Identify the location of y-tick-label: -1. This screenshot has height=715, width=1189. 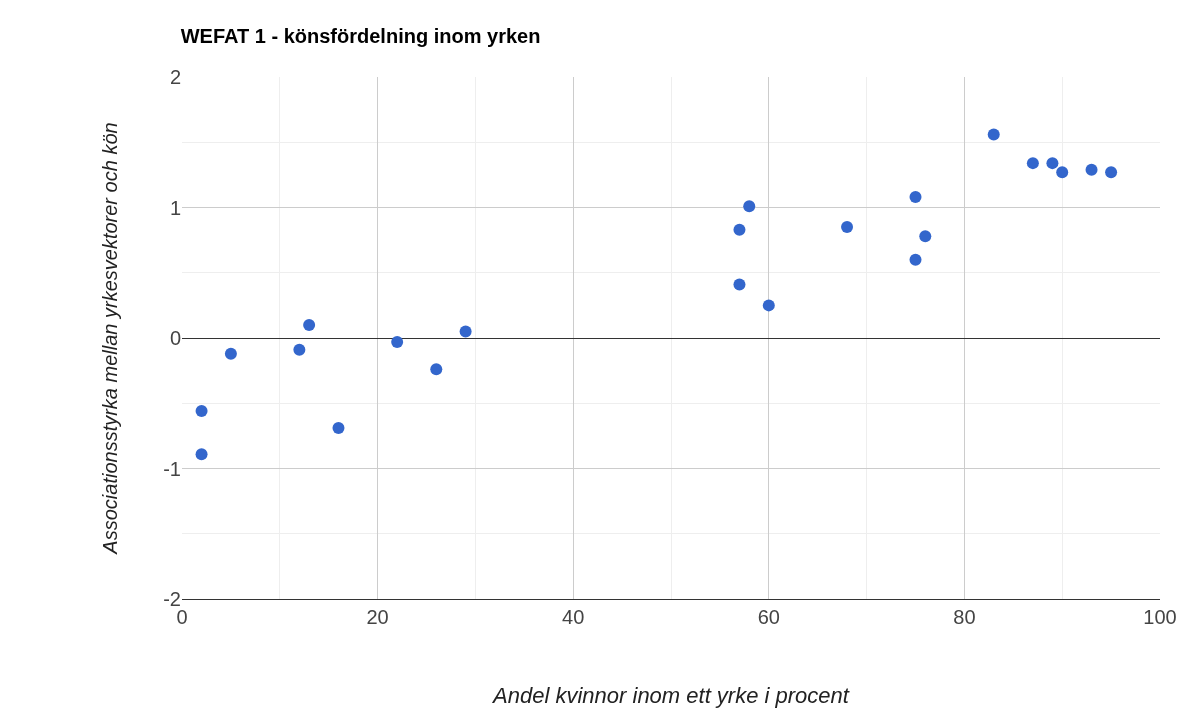
(172, 468).